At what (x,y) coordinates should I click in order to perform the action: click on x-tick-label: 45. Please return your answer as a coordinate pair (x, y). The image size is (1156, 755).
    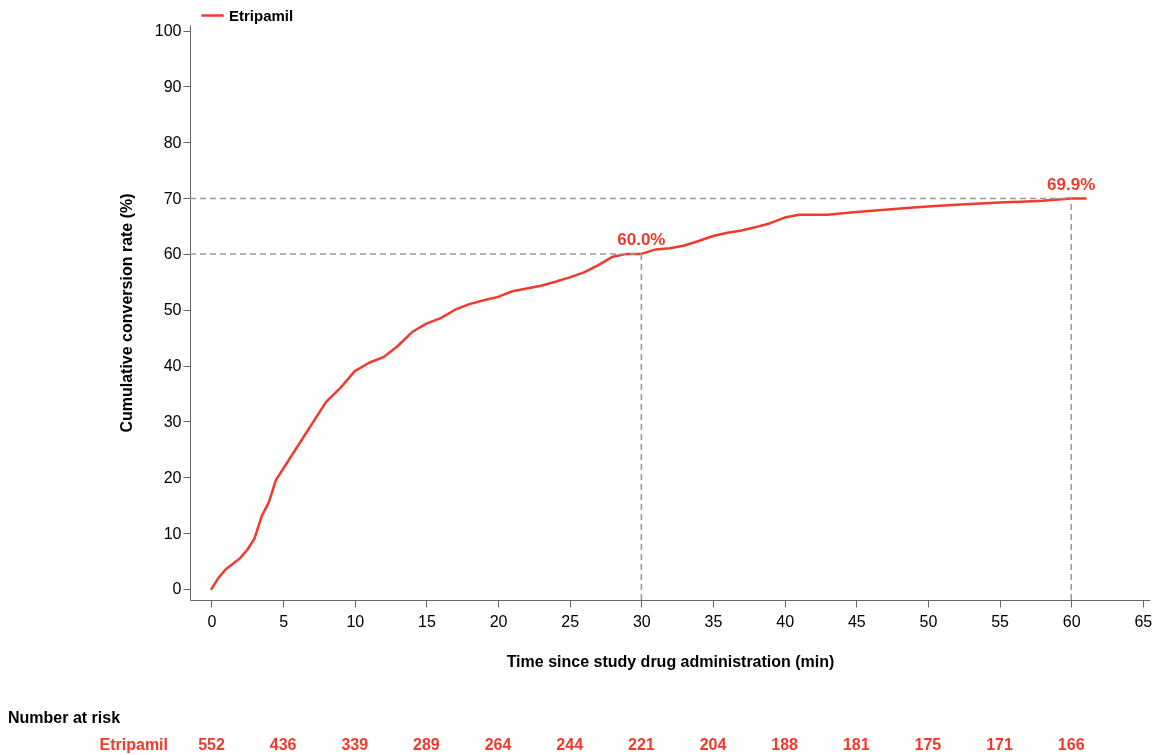
    Looking at the image, I should click on (856, 621).